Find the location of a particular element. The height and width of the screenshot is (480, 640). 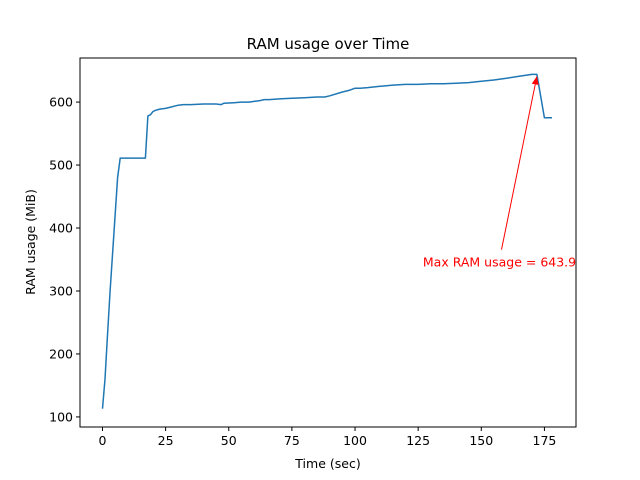

x-tick-label: 150 is located at coordinates (481, 440).